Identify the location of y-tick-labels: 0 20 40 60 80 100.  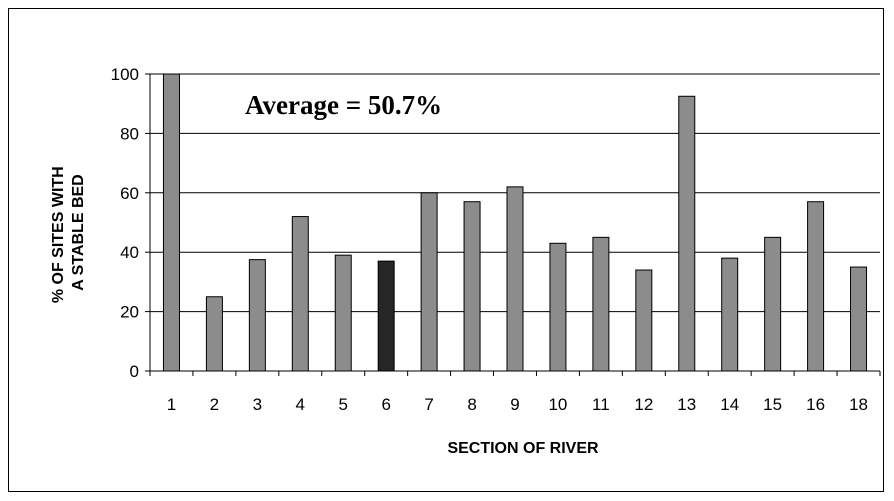
(125, 223).